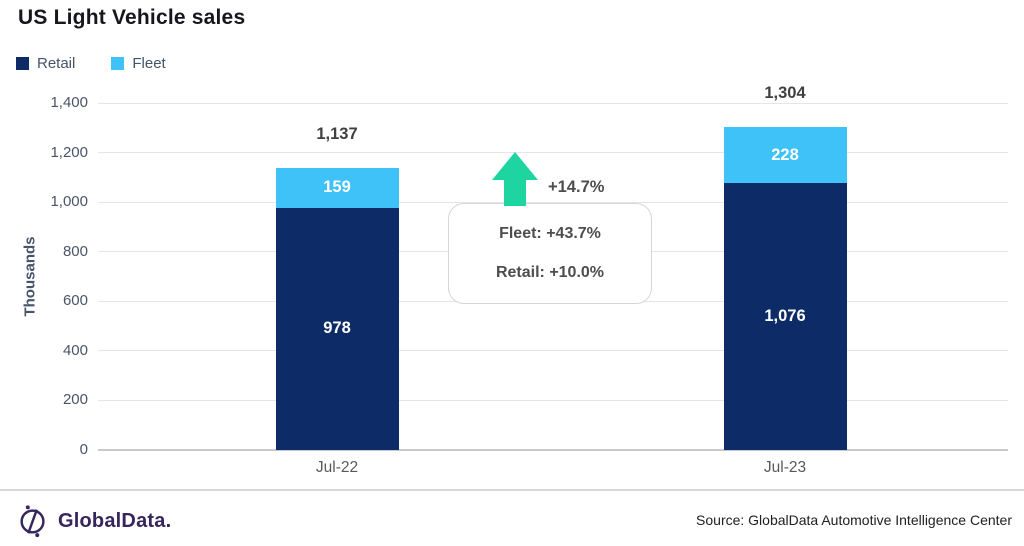 This screenshot has width=1024, height=546. I want to click on chart-title: US Light Vehicle sales, so click(132, 17).